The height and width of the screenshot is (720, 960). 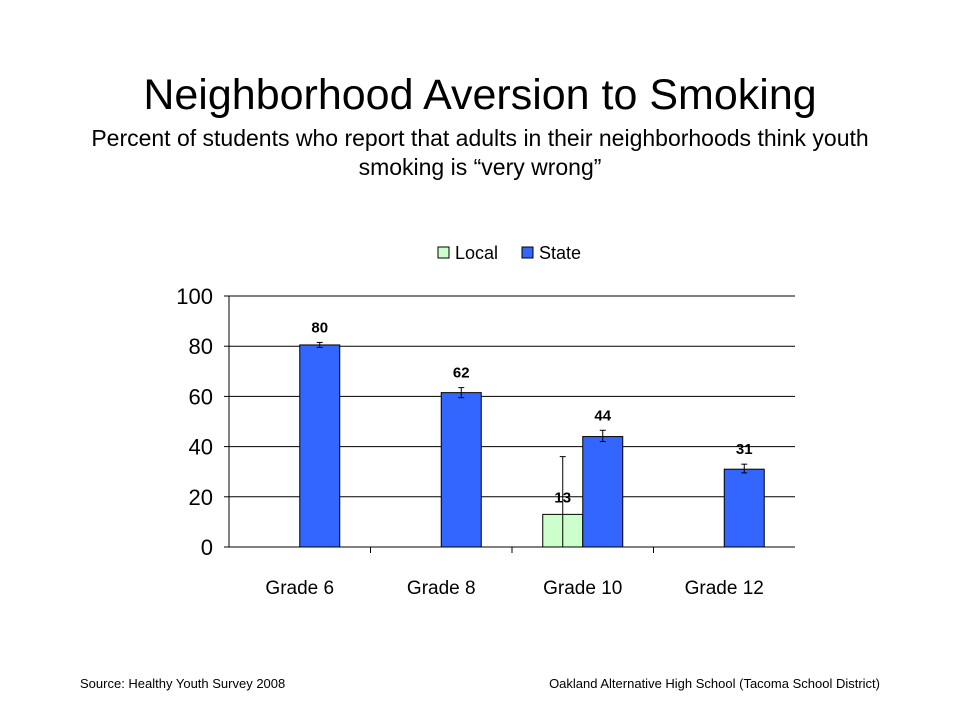 I want to click on legend-swatch-local, so click(x=443, y=252).